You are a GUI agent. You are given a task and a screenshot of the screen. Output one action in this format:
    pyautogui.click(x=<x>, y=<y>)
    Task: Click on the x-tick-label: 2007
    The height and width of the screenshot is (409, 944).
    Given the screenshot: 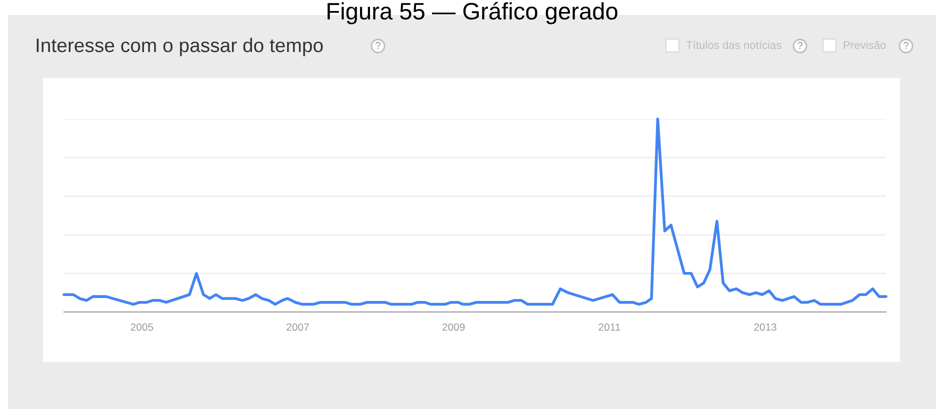 What is the action you would take?
    pyautogui.click(x=297, y=327)
    